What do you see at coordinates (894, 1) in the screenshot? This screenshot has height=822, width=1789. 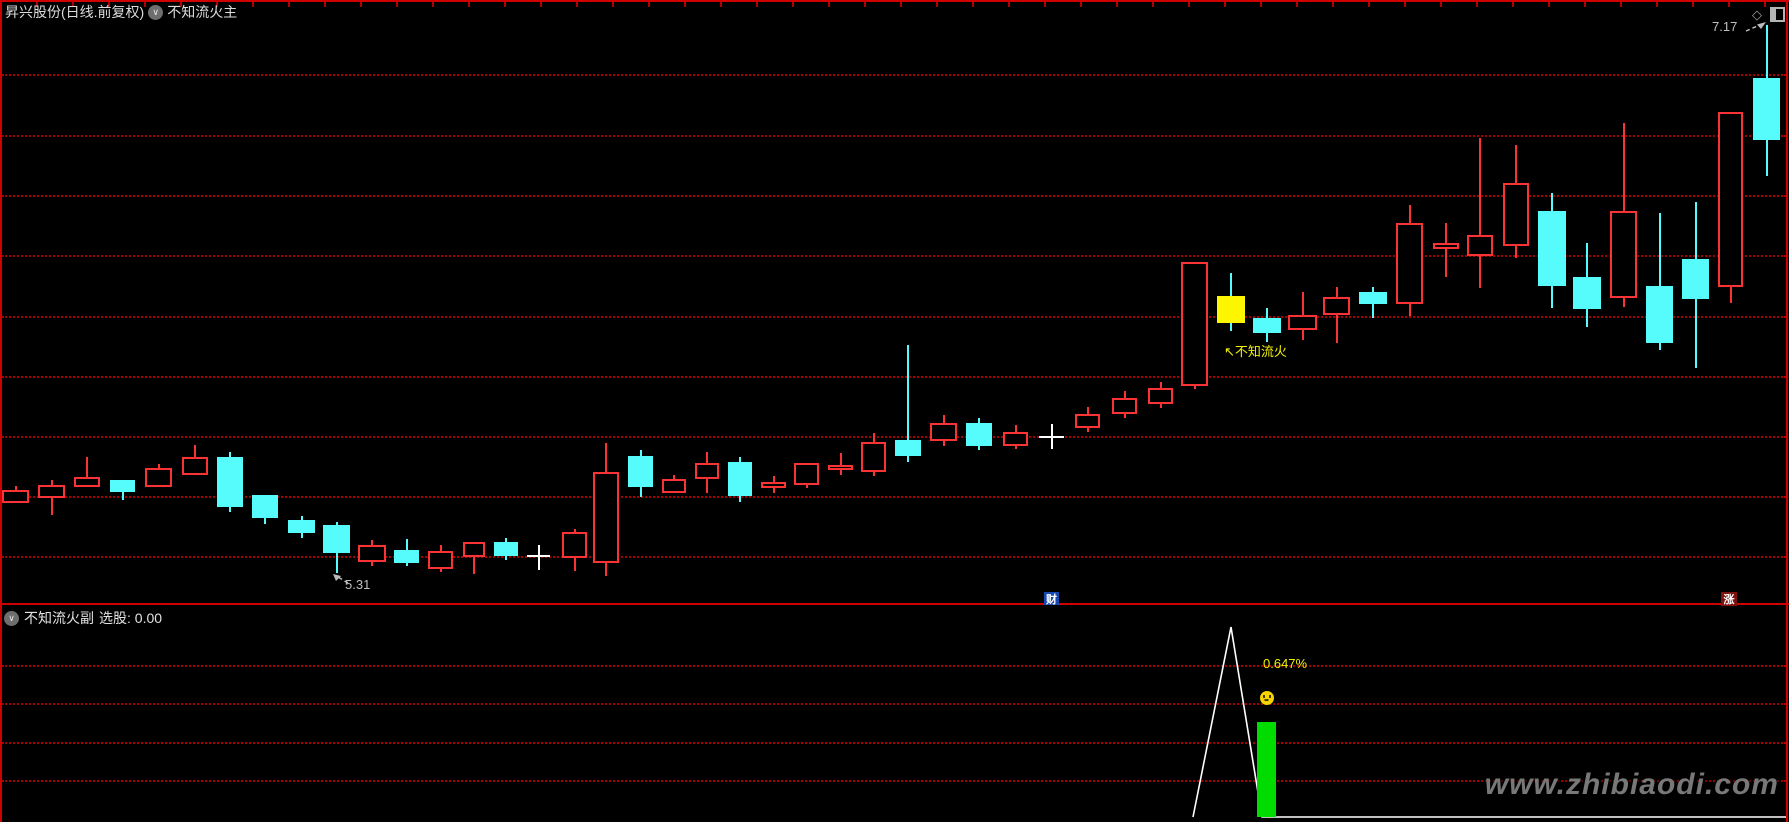 I see `chart-top-border` at bounding box center [894, 1].